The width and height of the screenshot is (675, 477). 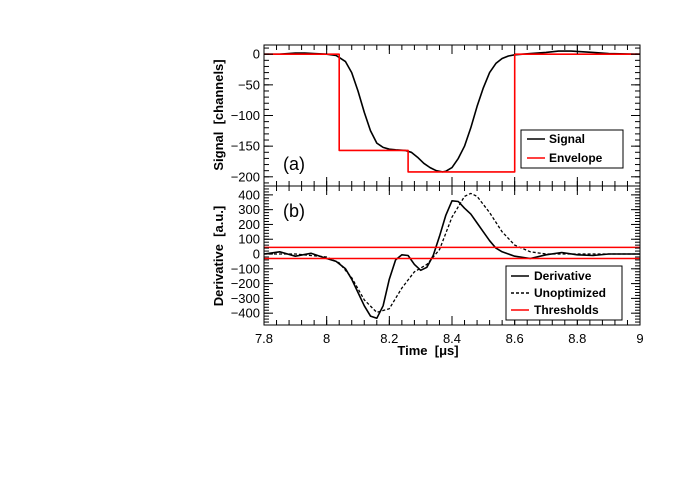 I want to click on legend-thresholds-label: Thresholds, so click(x=566, y=310).